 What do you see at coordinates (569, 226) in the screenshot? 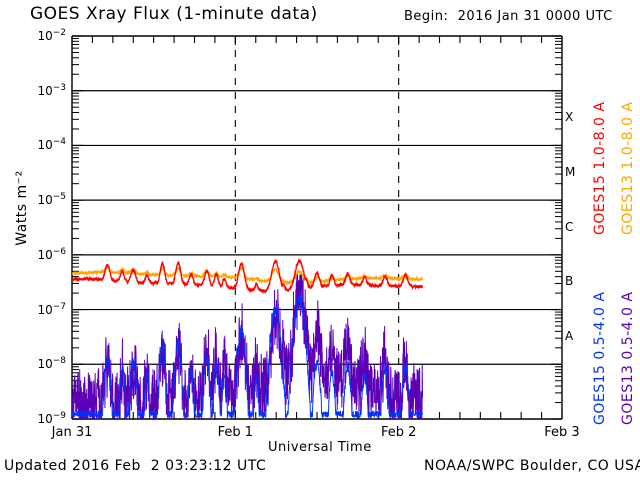
I see `flare-class-c: C` at bounding box center [569, 226].